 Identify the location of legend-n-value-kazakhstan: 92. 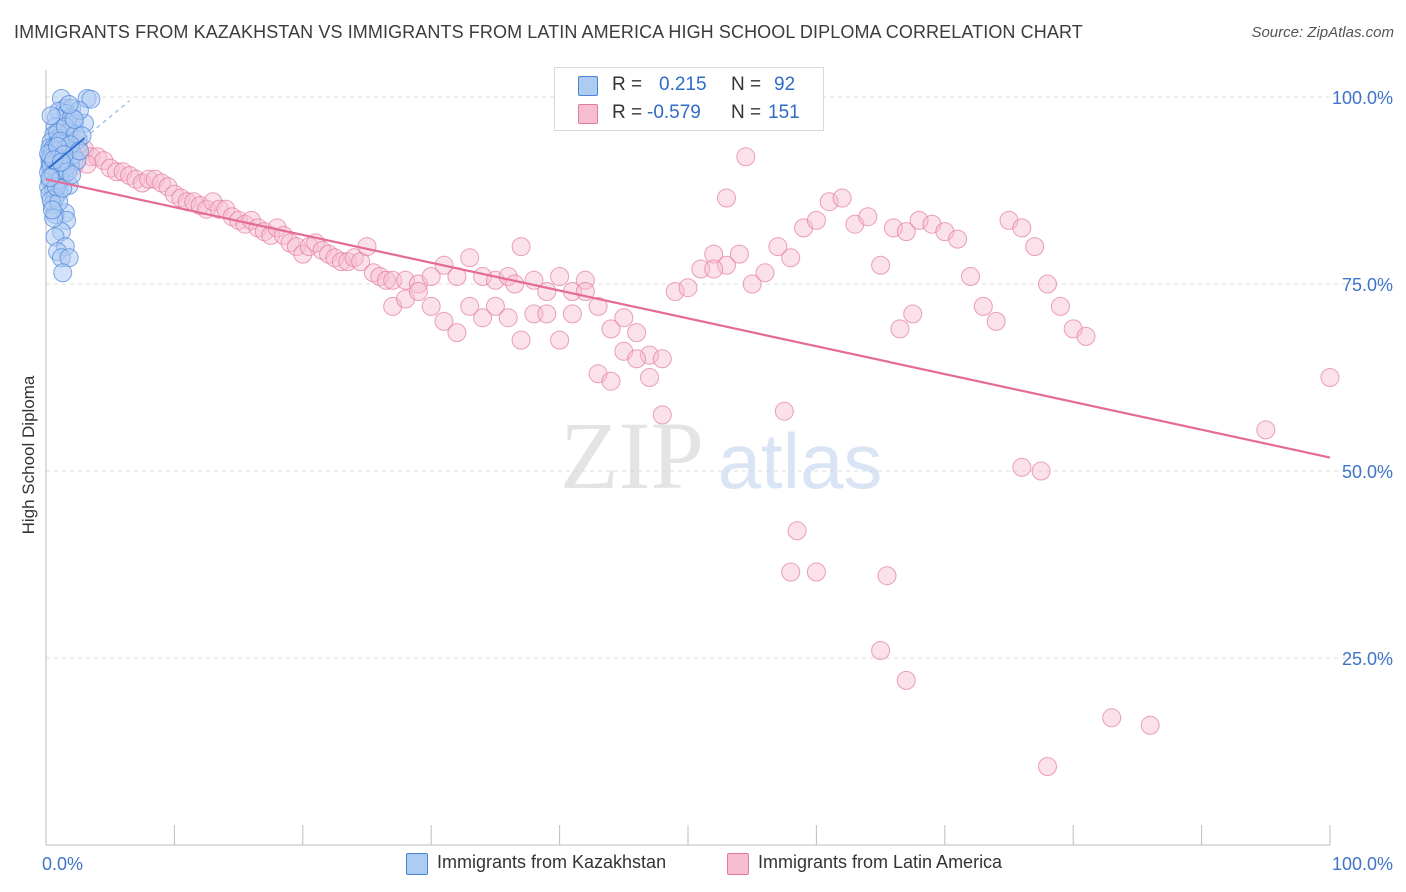
(785, 84).